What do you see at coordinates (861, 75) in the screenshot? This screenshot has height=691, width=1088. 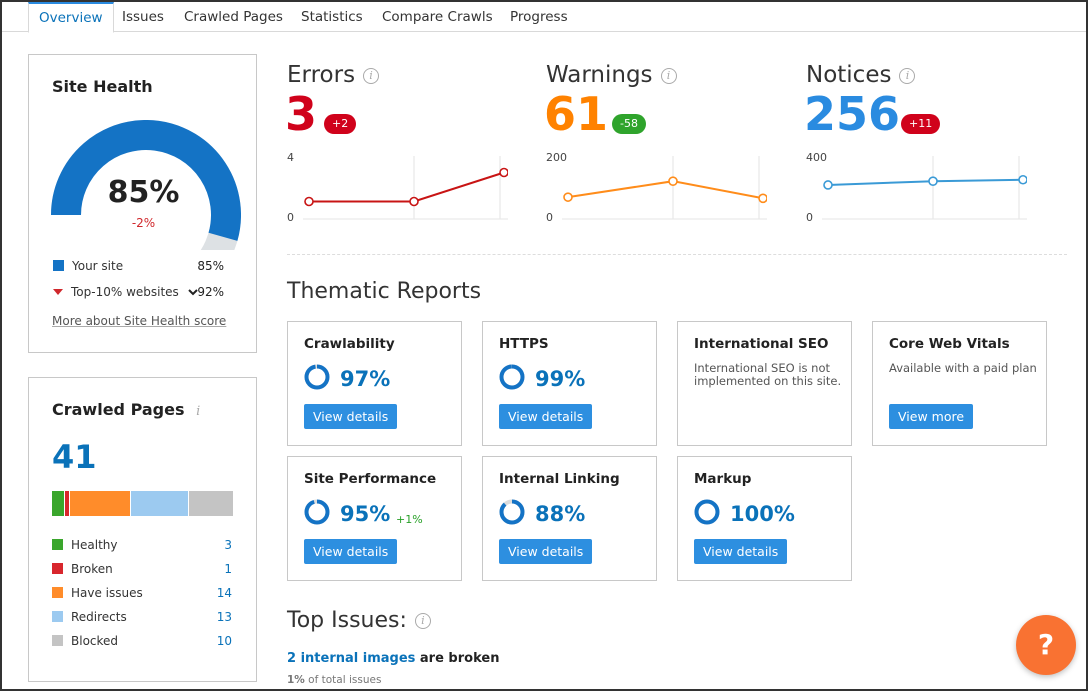 I see `notices-title-row: Notices i` at bounding box center [861, 75].